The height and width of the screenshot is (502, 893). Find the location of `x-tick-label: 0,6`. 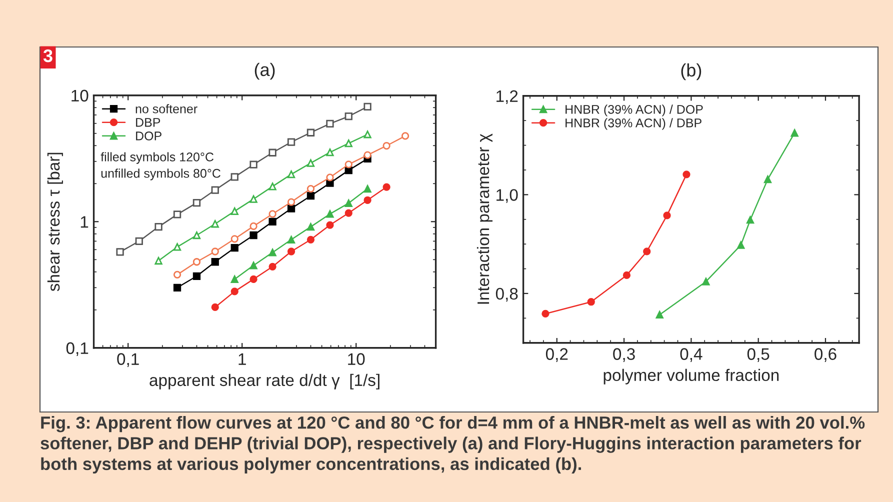

x-tick-label: 0,6 is located at coordinates (825, 355).